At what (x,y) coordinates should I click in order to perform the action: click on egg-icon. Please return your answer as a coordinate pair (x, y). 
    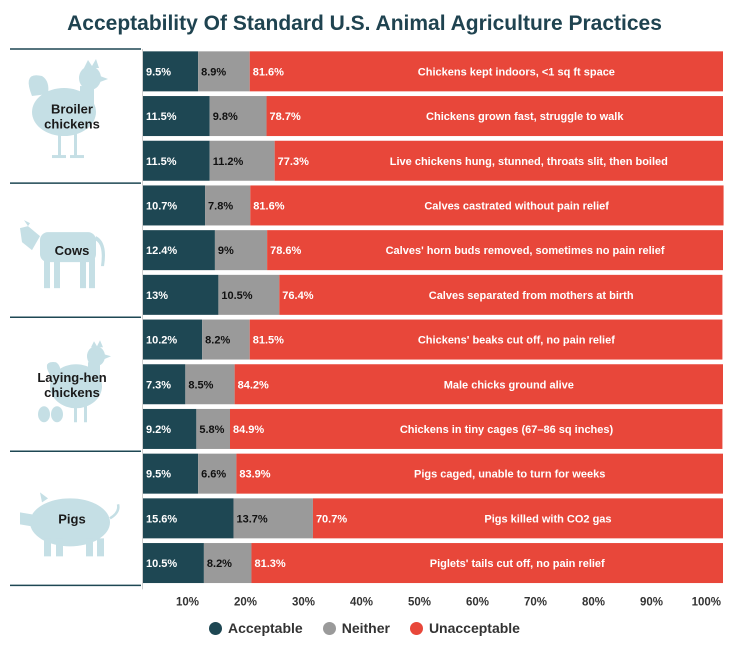
    Looking at the image, I should click on (44, 414).